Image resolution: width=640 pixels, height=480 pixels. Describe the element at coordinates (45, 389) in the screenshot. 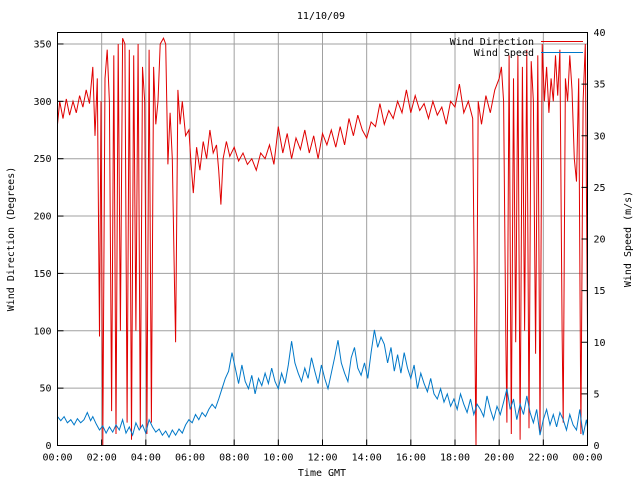

I see `left-tick-label: 50` at that location.